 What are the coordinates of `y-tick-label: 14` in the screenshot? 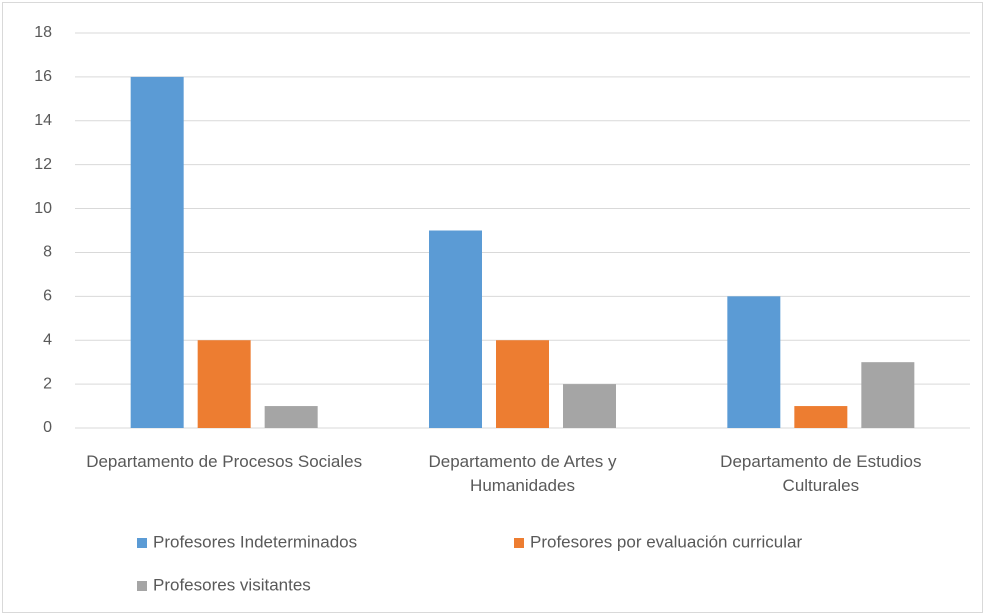 It's located at (43, 120).